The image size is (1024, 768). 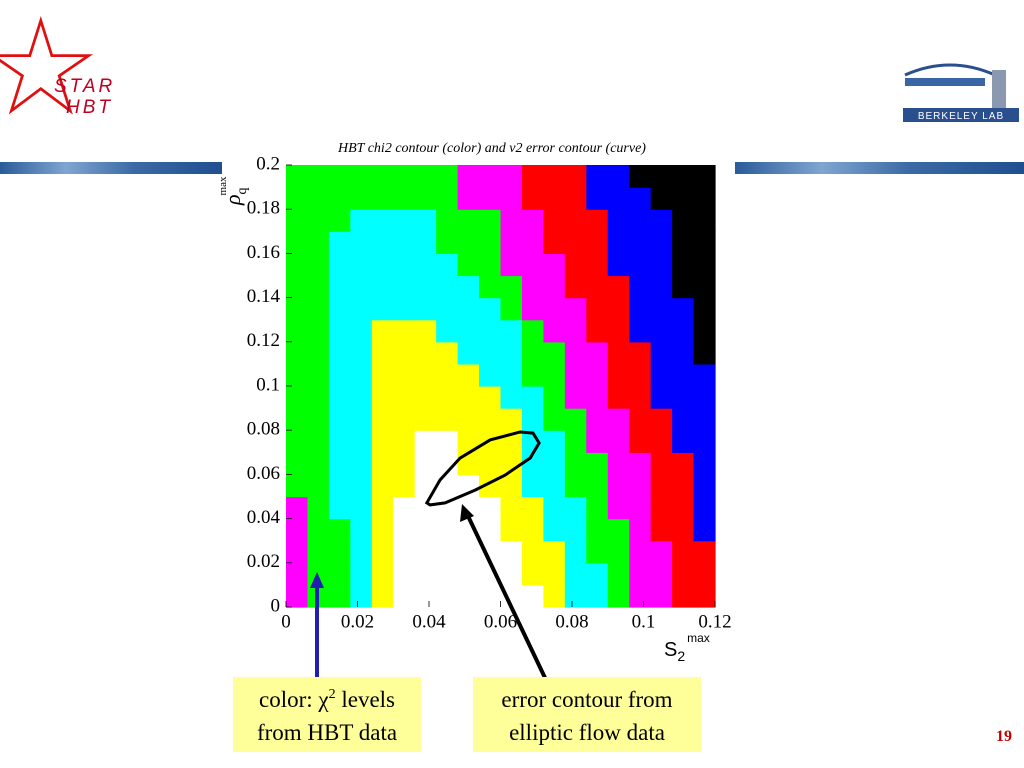 I want to click on y-tick-label: 0, so click(x=276, y=605).